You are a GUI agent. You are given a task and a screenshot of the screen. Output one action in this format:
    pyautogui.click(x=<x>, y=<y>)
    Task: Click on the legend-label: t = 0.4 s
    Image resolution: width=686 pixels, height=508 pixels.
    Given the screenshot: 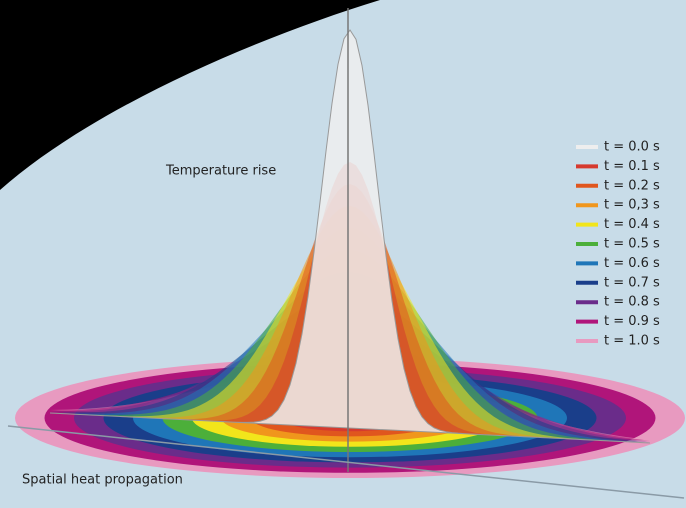 What is the action you would take?
    pyautogui.click(x=632, y=224)
    